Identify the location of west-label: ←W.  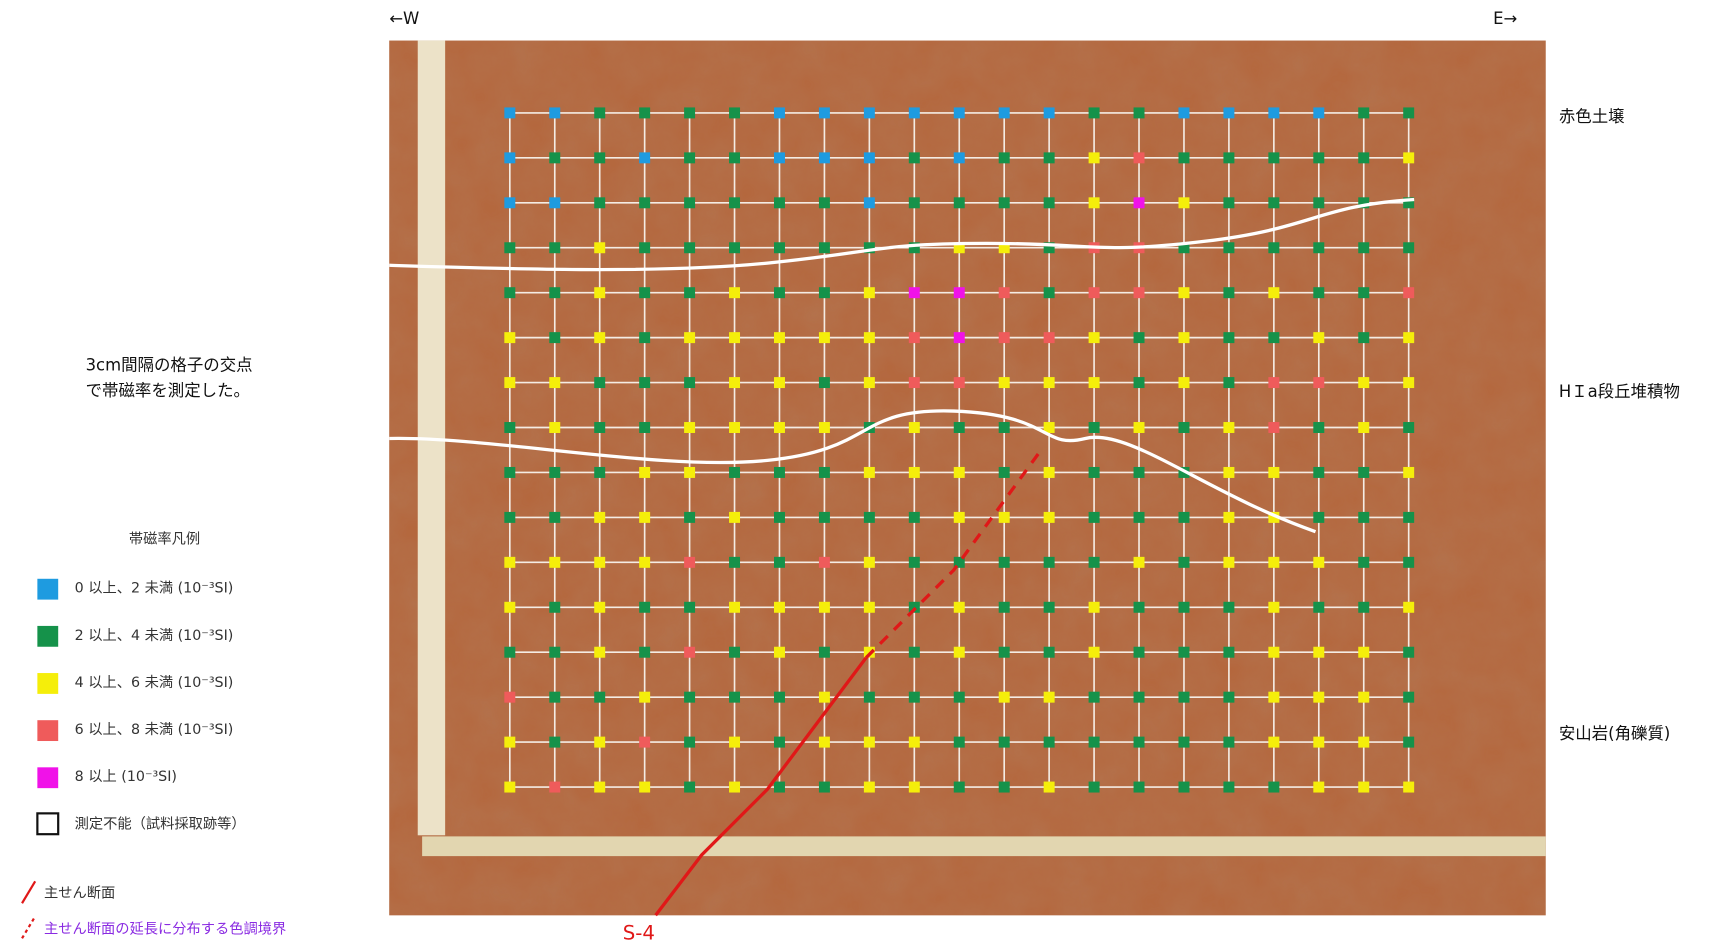
(404, 18).